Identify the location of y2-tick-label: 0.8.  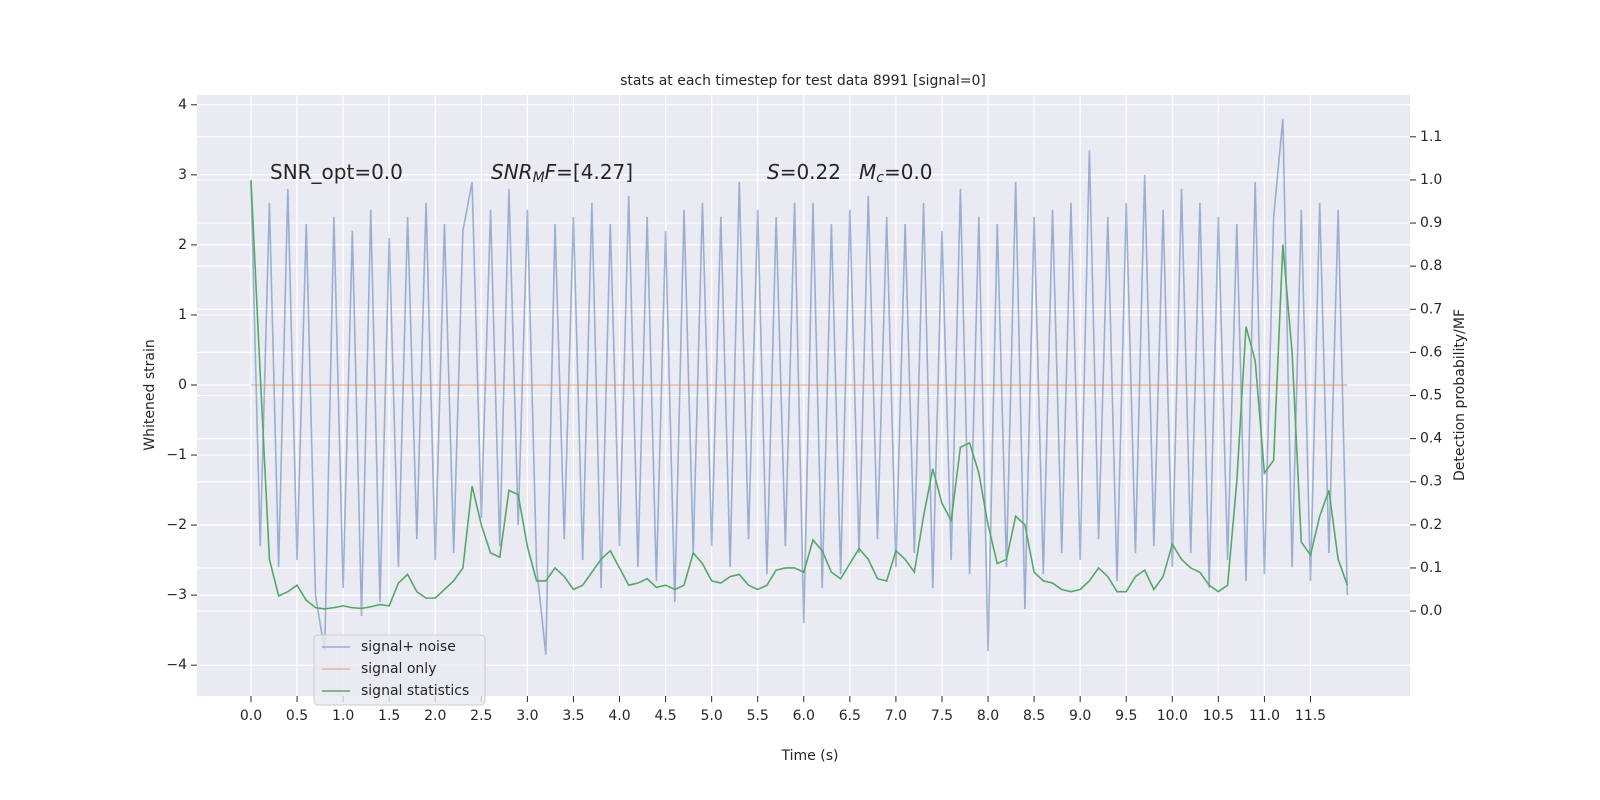
(1431, 266).